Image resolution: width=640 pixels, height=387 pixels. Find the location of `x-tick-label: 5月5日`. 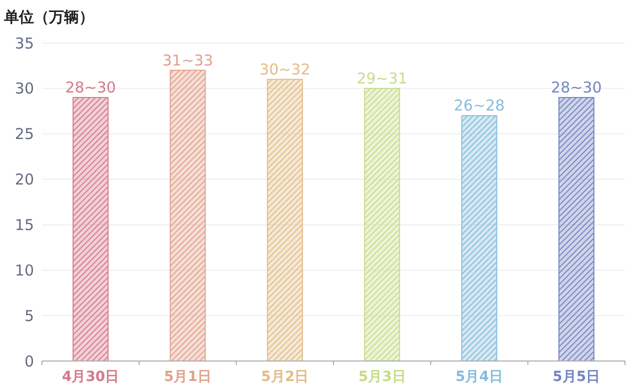

x-tick-label: 5月5日 is located at coordinates (576, 377).